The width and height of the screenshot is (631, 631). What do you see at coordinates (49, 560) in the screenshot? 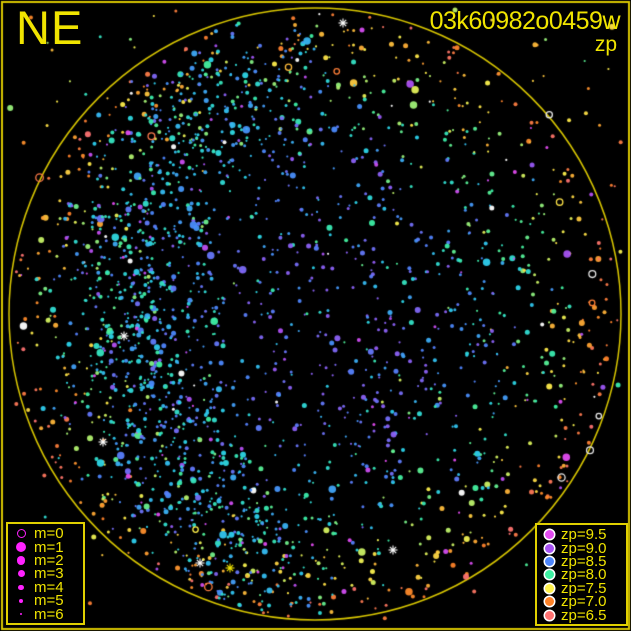
I see `legend-label: m=2` at bounding box center [49, 560].